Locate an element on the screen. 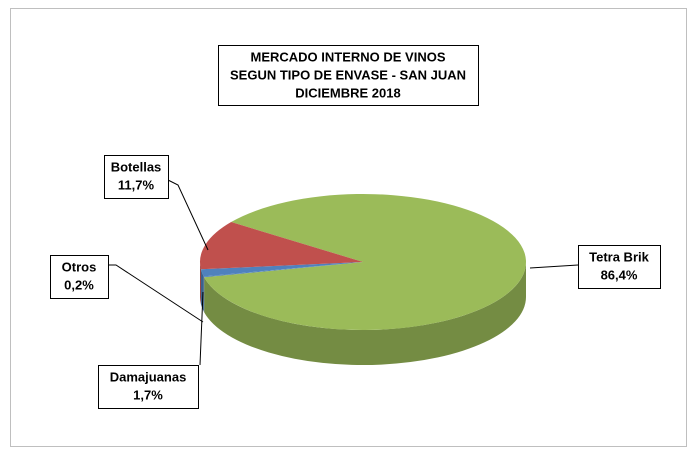 This screenshot has width=697, height=456. value-label: 11,7% is located at coordinates (136, 184).